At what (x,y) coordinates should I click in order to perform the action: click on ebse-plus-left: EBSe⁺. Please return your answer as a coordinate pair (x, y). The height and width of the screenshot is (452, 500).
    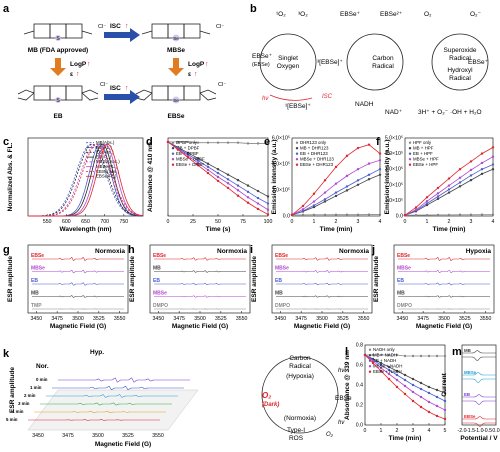
    Looking at the image, I should click on (262, 56).